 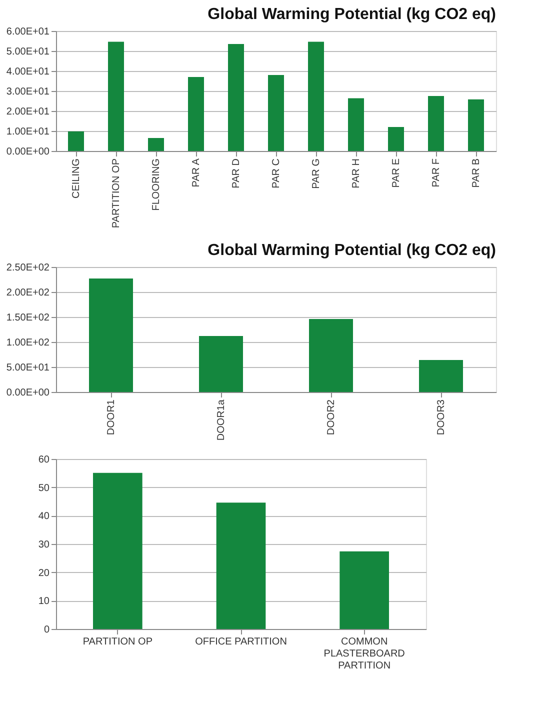 I want to click on x-tick-label: PAR G, so click(x=316, y=173).